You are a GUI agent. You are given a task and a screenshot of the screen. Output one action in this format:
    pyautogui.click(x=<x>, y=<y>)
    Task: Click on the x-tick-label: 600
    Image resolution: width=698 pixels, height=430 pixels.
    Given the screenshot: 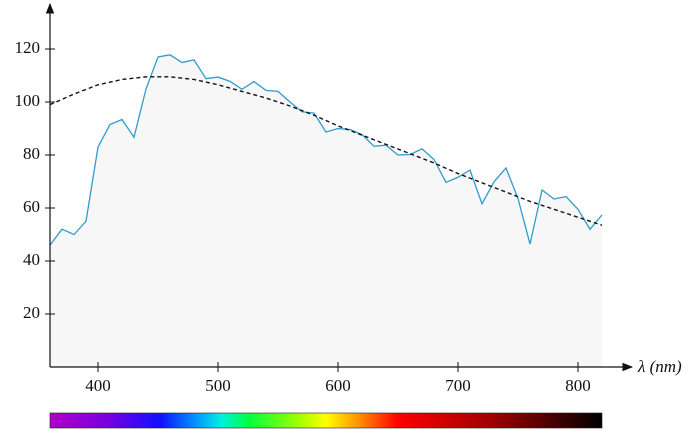 What is the action you would take?
    pyautogui.click(x=338, y=385)
    